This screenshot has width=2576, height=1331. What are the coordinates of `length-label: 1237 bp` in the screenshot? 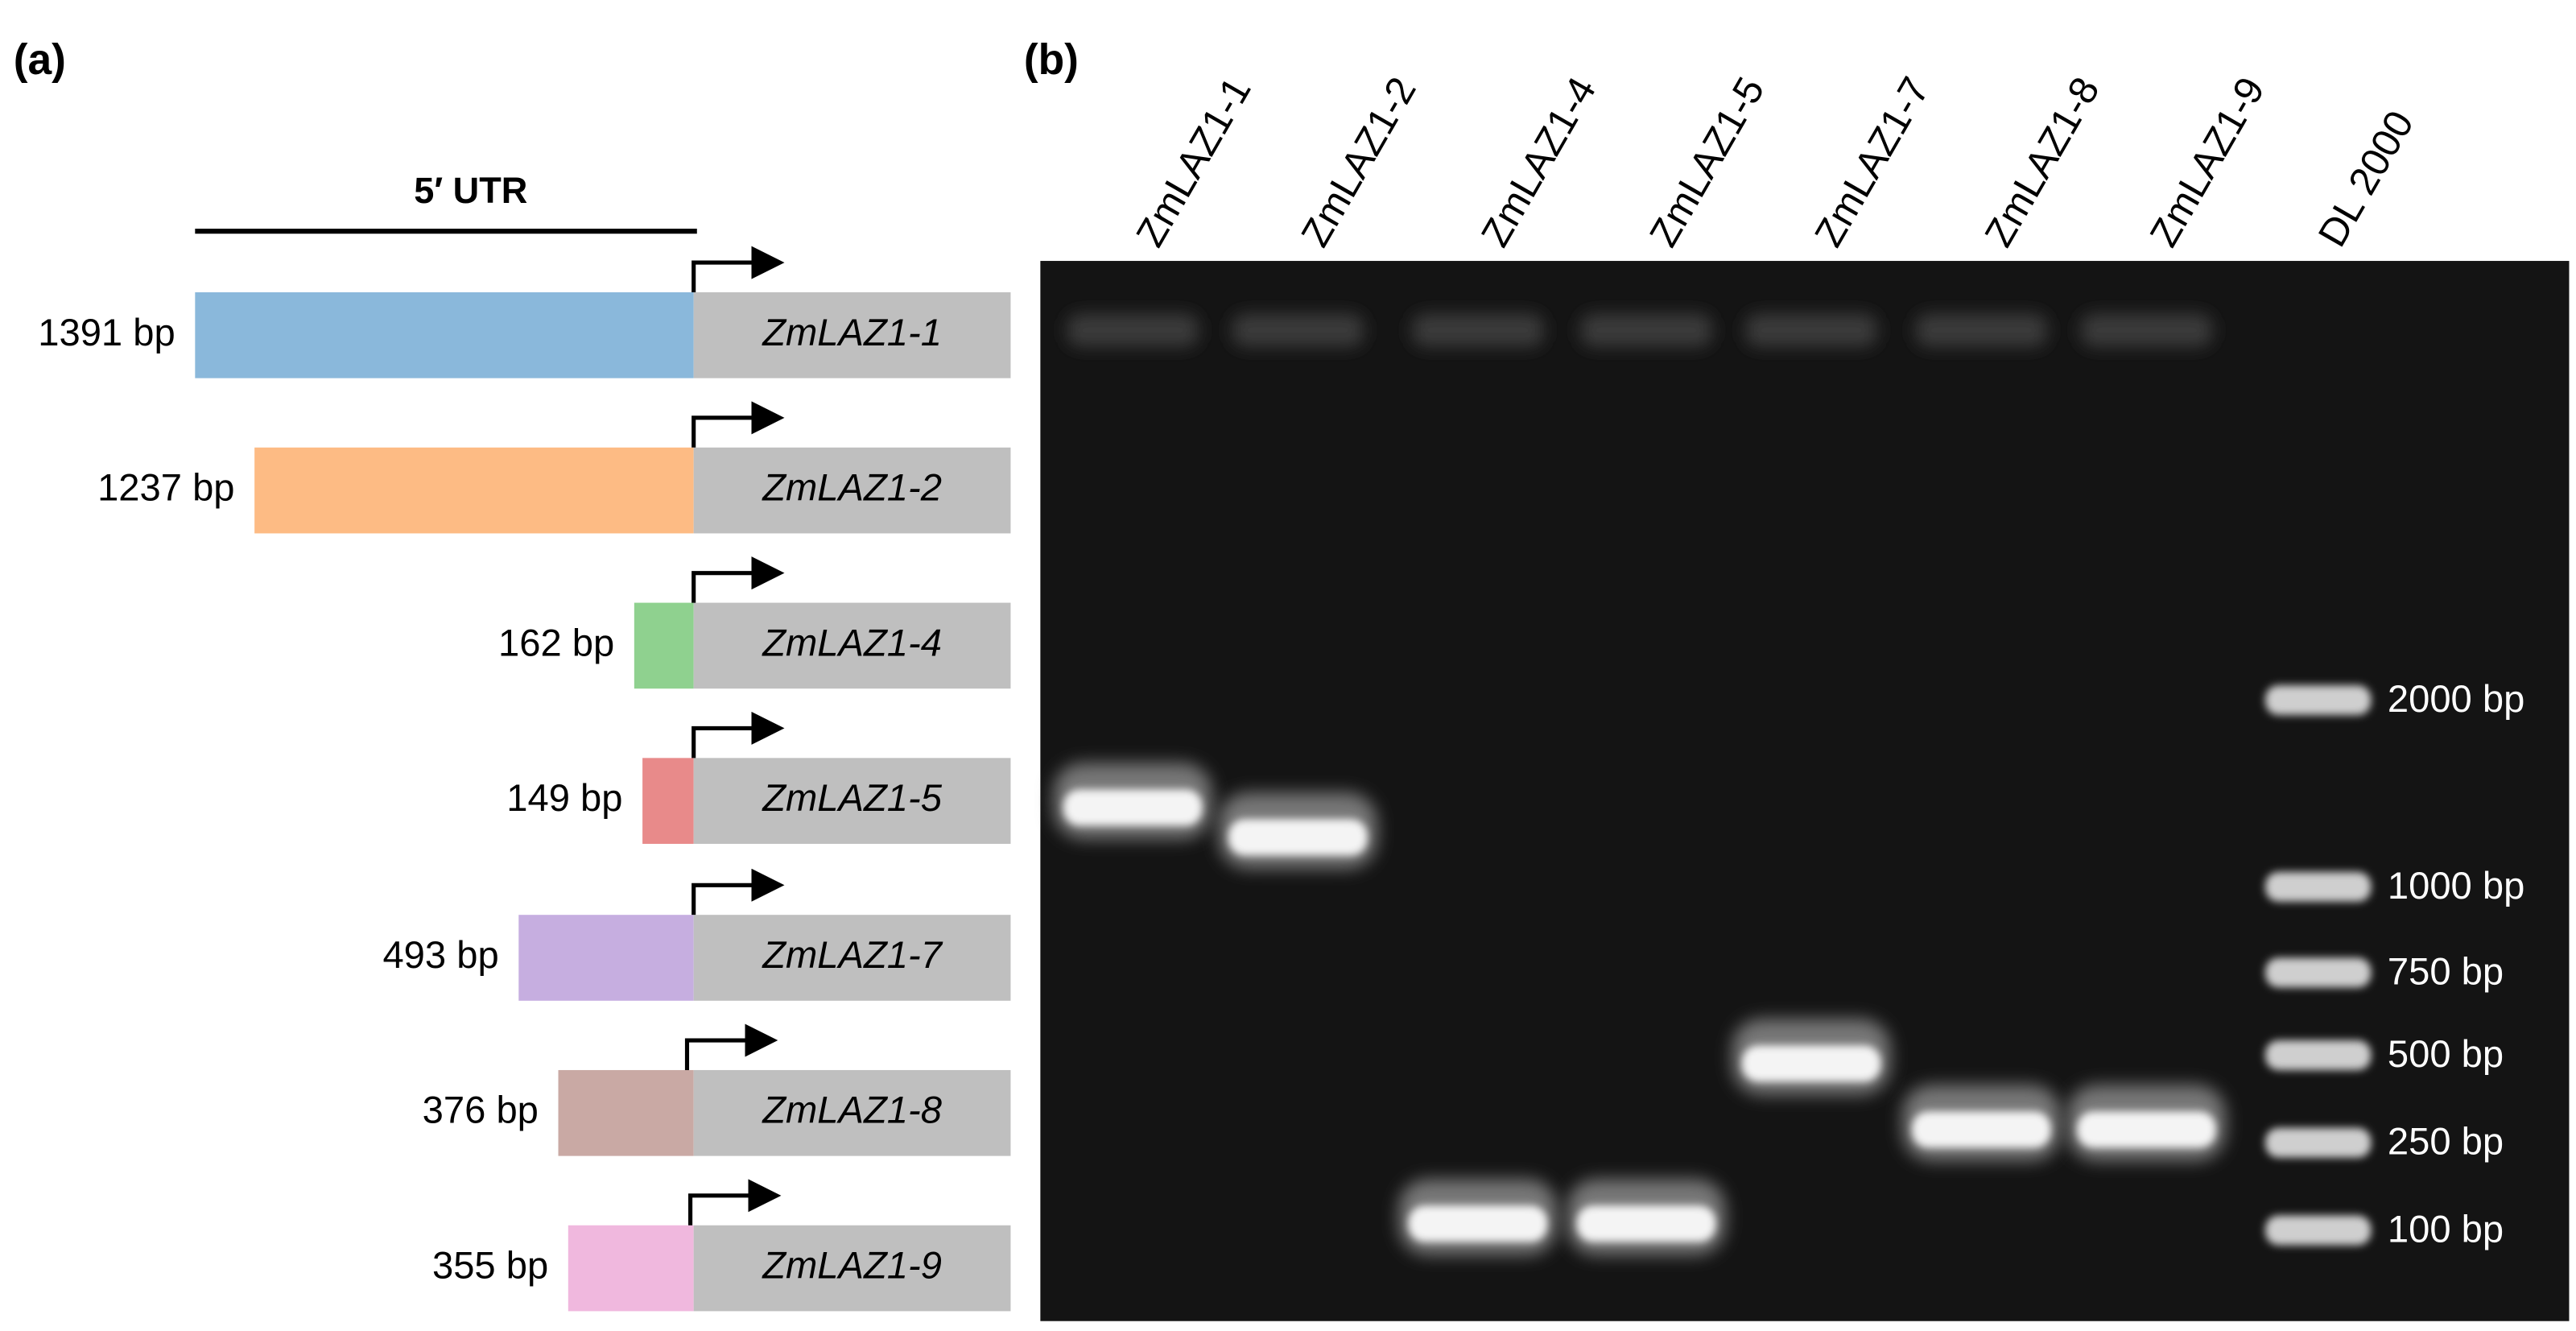 It's located at (165, 487).